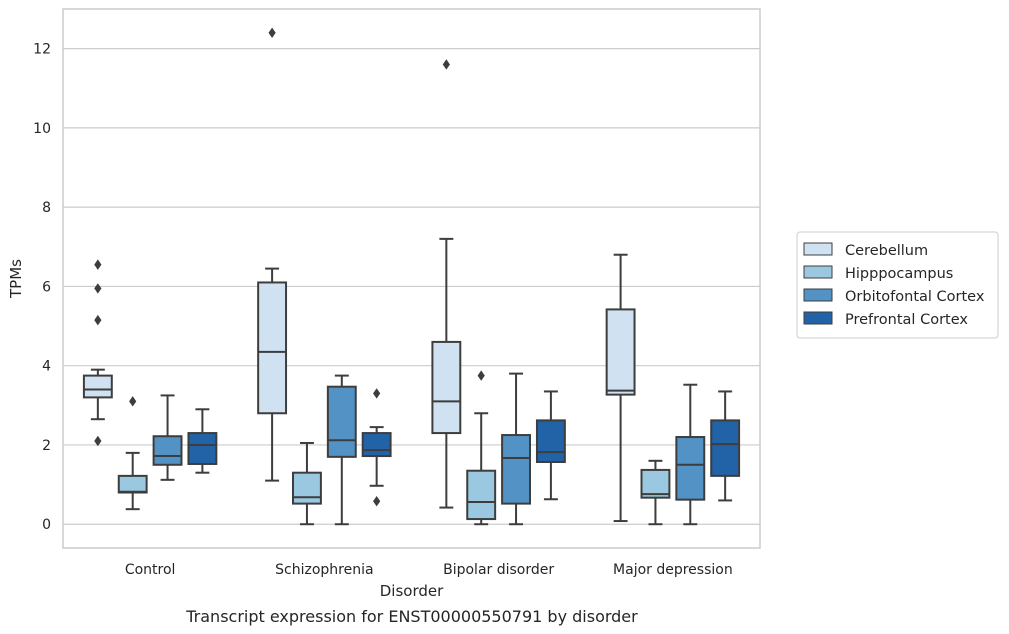 Image resolution: width=1009 pixels, height=634 pixels. What do you see at coordinates (906, 320) in the screenshot?
I see `legend-label: Prefrontal Cortex` at bounding box center [906, 320].